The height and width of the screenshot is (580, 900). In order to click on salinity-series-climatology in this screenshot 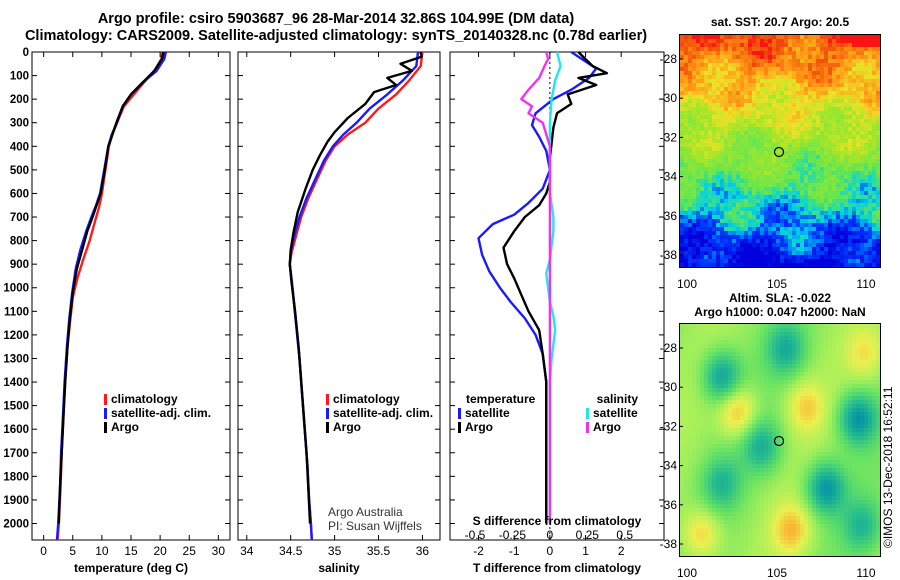, I will do `click(356, 296)`.